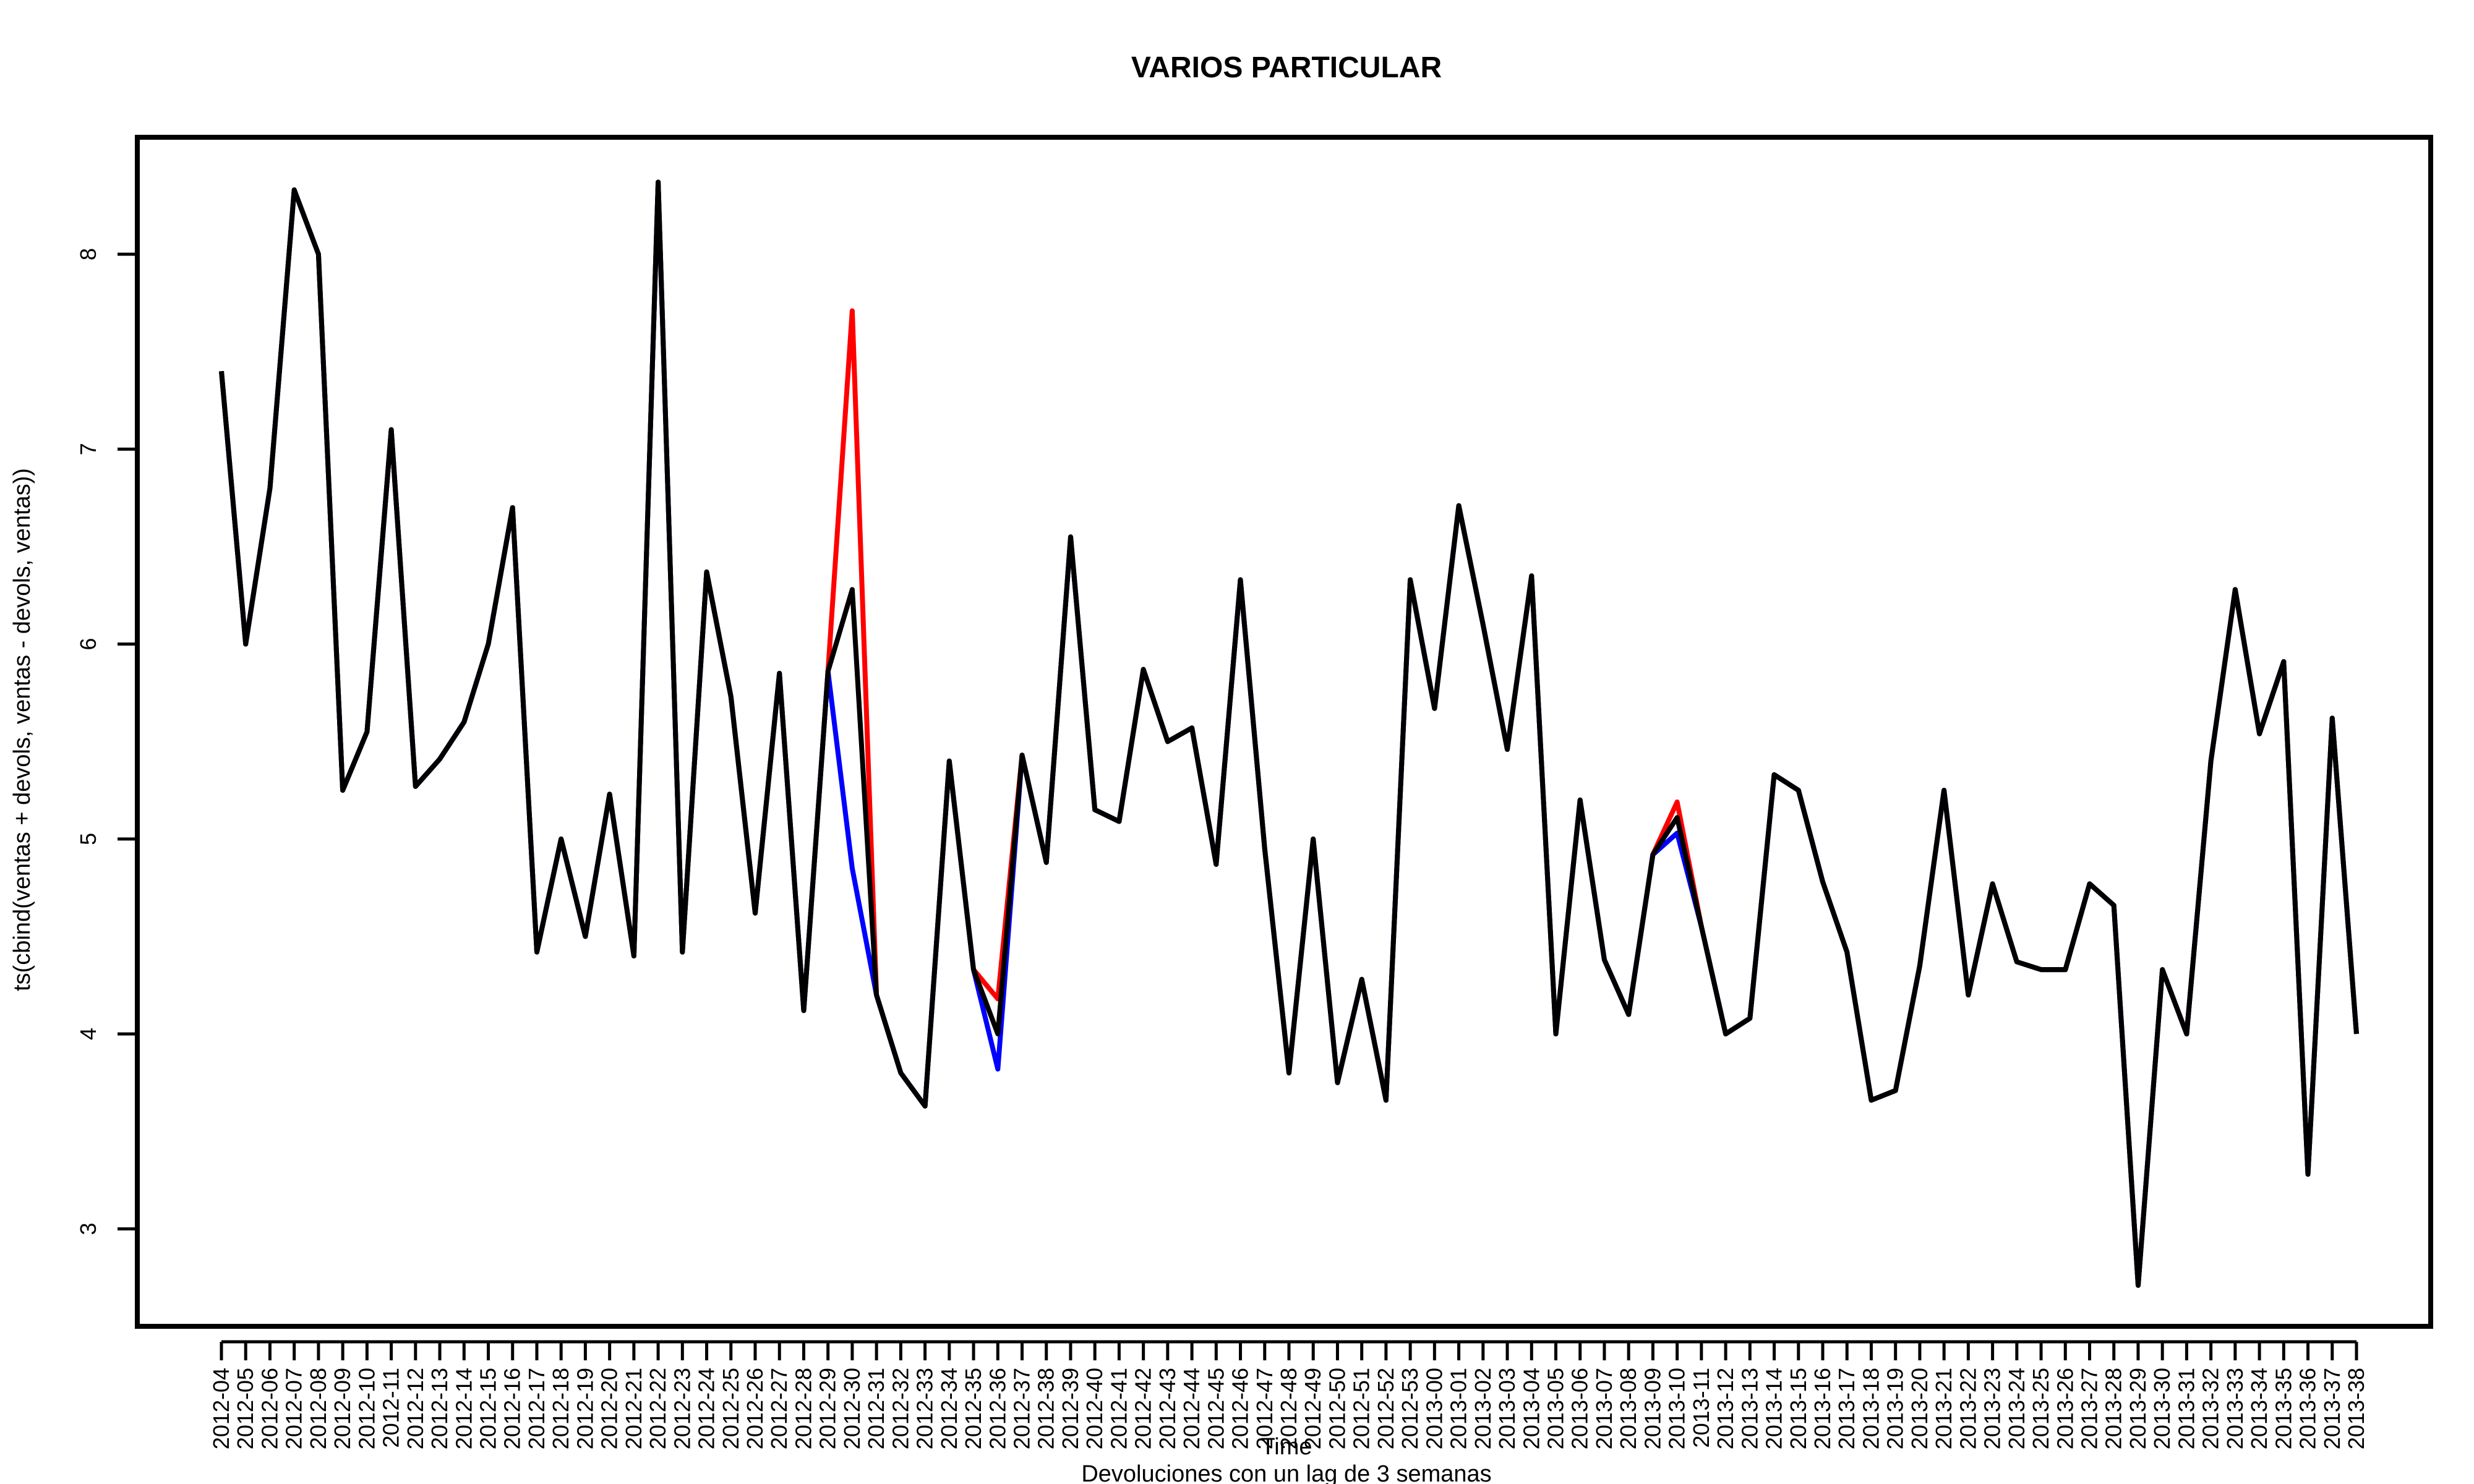 This screenshot has width=2474, height=1484. What do you see at coordinates (876, 1408) in the screenshot?
I see `x-tick-label: 2012-31` at bounding box center [876, 1408].